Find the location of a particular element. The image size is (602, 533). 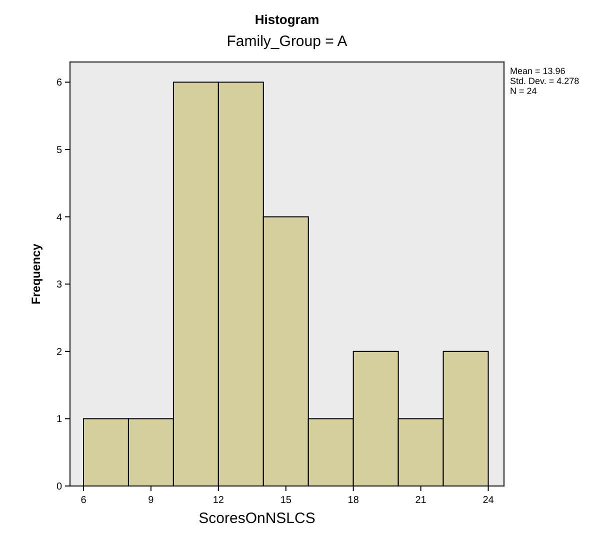

x-tick-label: 24 is located at coordinates (488, 500).